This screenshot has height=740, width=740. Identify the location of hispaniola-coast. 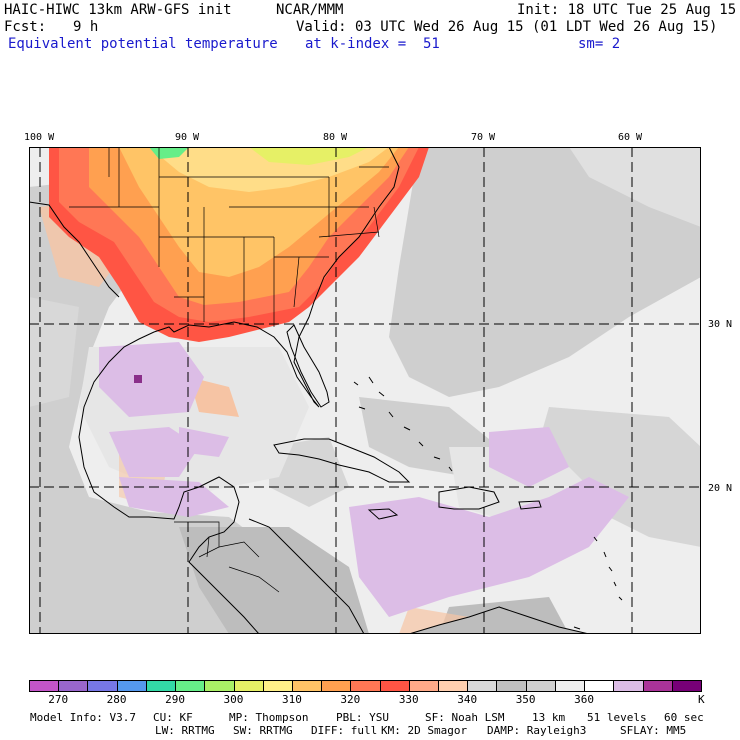
(469, 498).